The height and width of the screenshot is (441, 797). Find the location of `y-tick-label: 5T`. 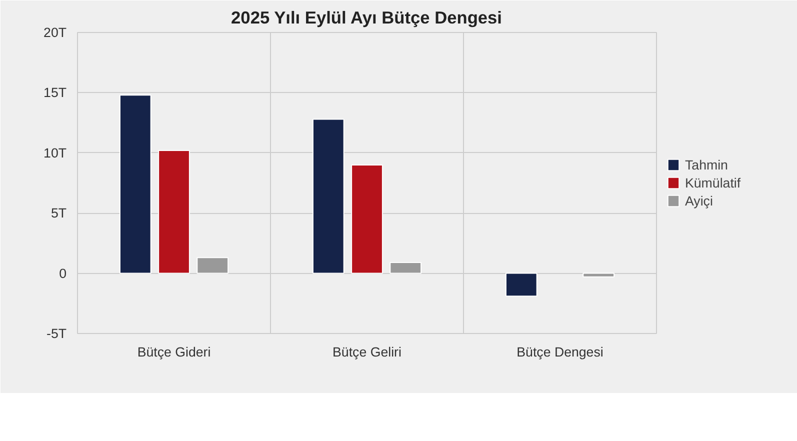

y-tick-label: 5T is located at coordinates (58, 213).